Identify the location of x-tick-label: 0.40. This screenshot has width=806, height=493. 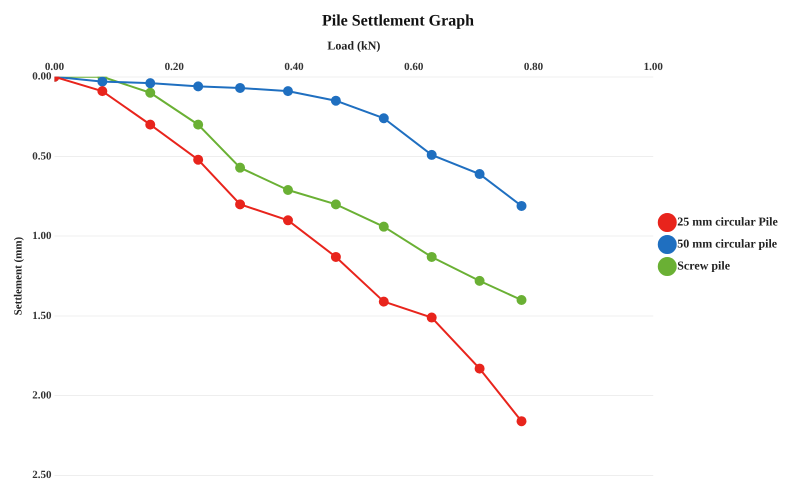
(294, 67).